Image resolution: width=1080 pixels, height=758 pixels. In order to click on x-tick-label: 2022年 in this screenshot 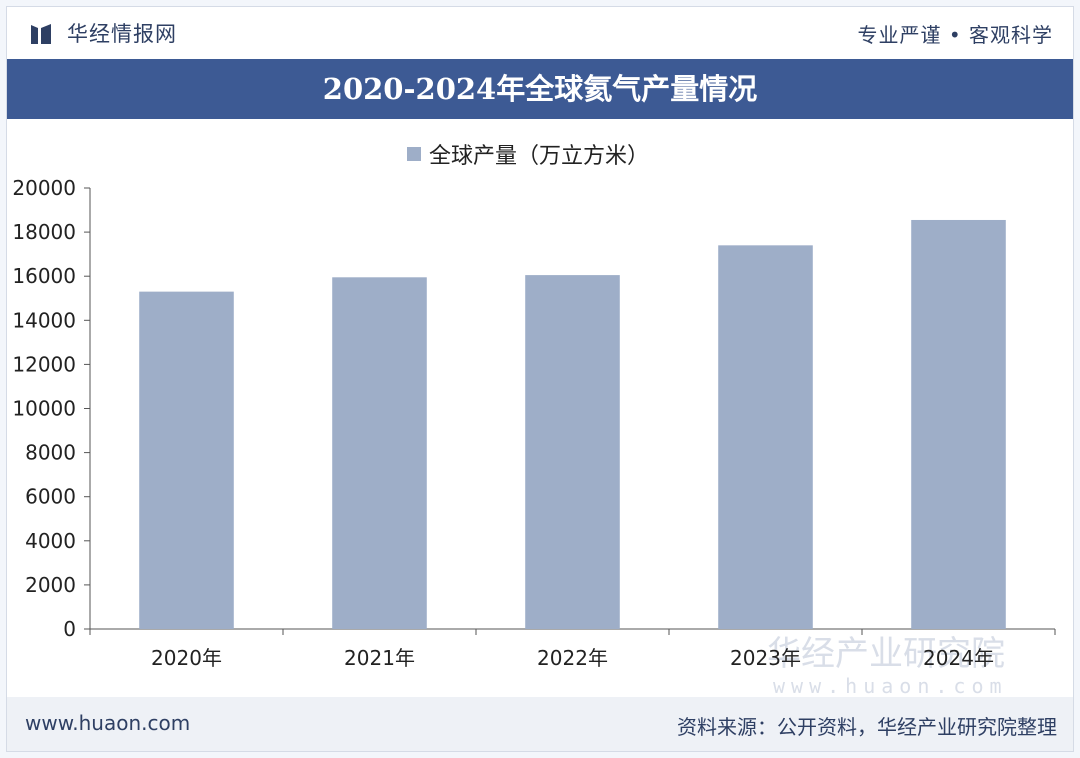, I will do `click(572, 658)`.